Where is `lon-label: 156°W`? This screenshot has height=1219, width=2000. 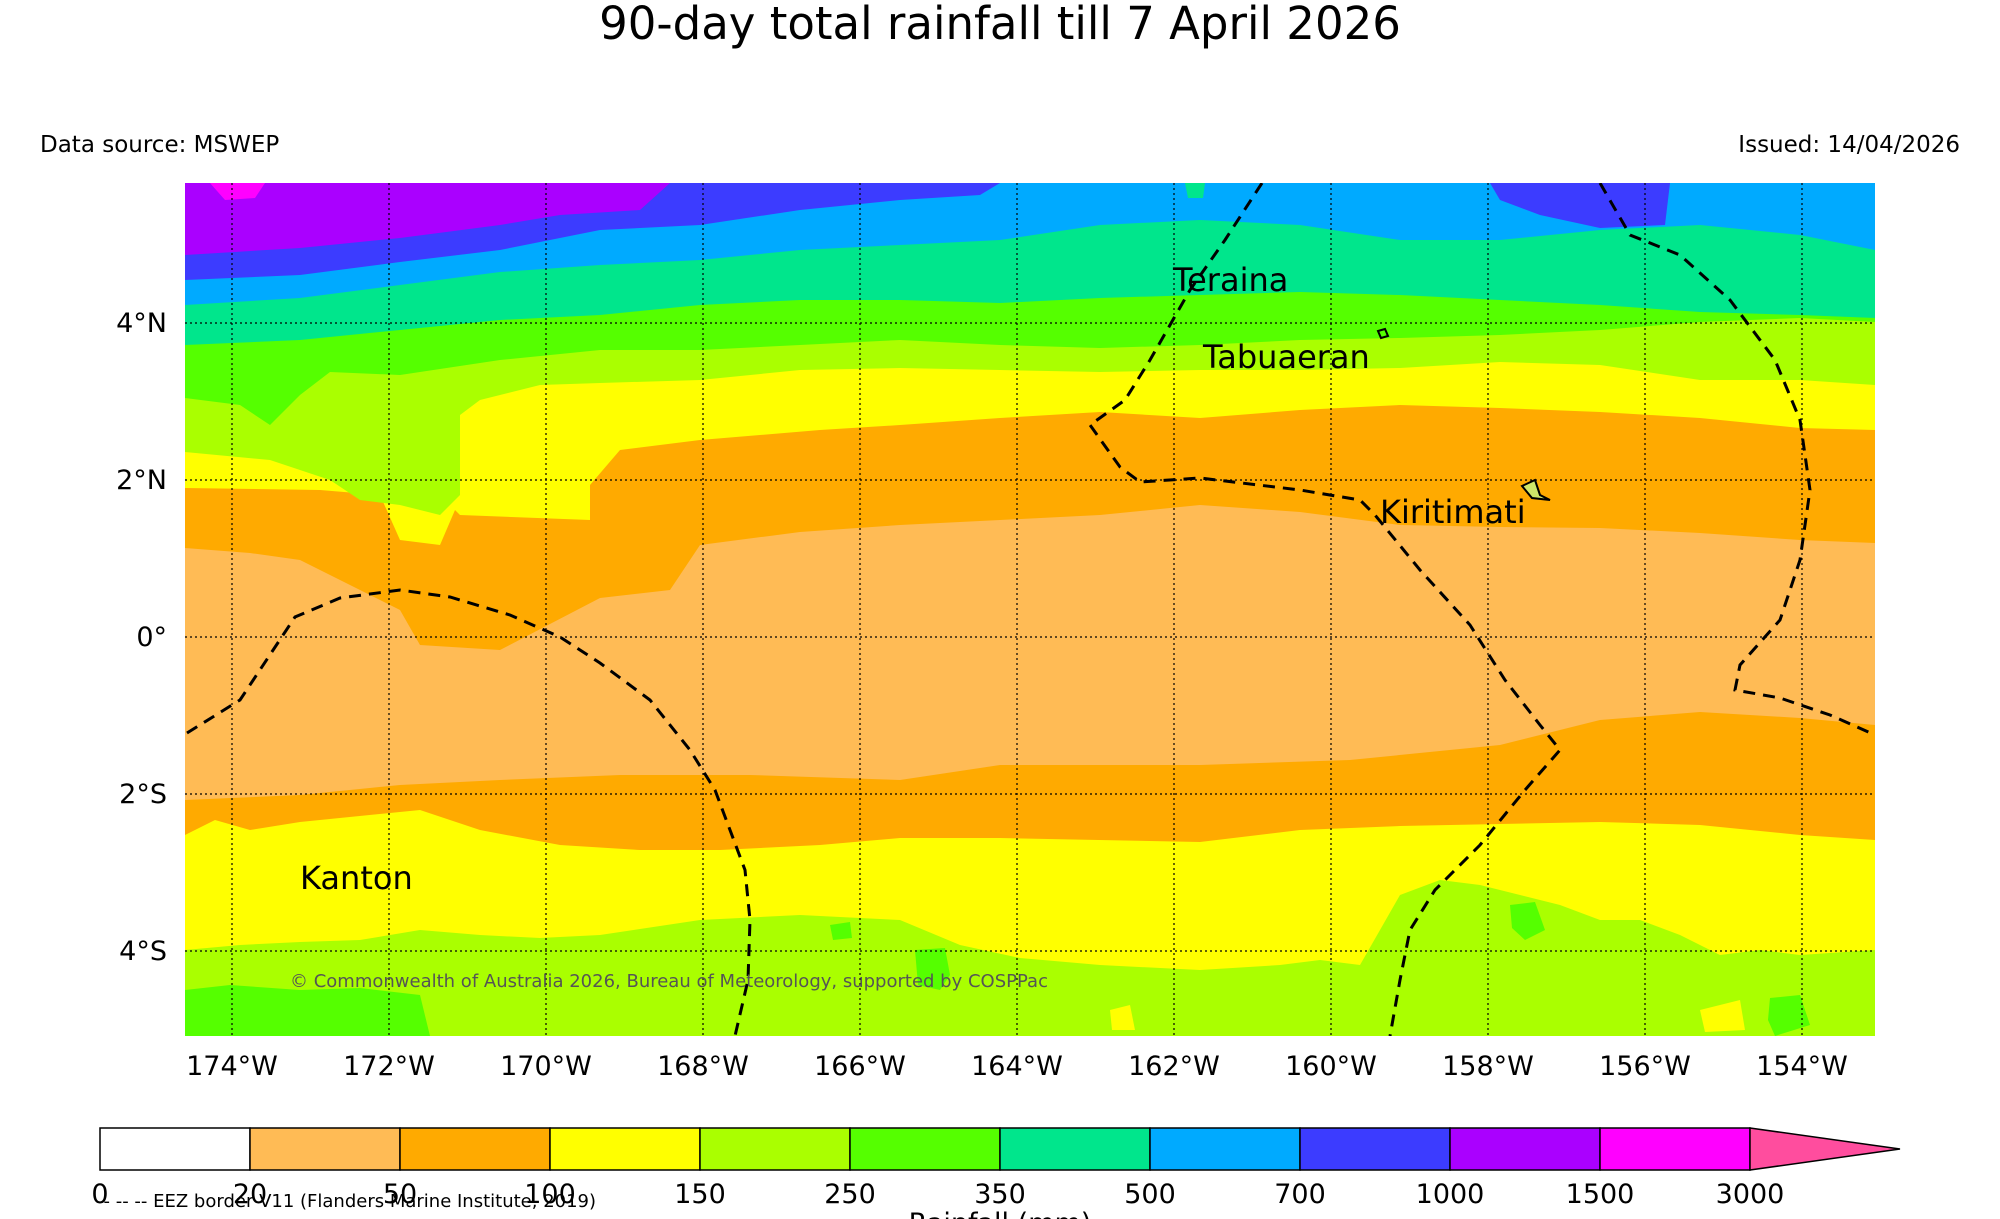
lon-label: 156°W is located at coordinates (1645, 1066).